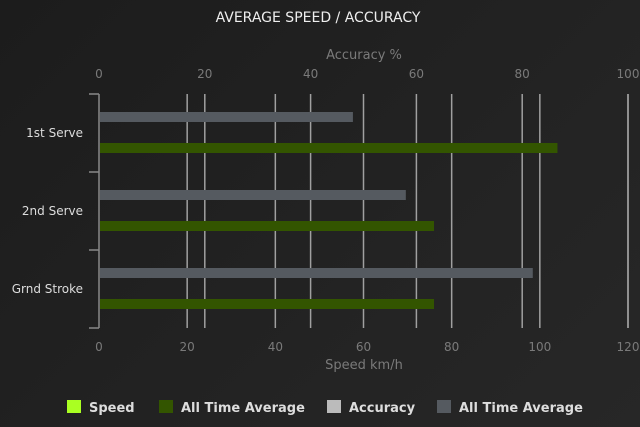 The image size is (640, 427). What do you see at coordinates (275, 347) in the screenshot?
I see `bottom-tick-label: 40` at bounding box center [275, 347].